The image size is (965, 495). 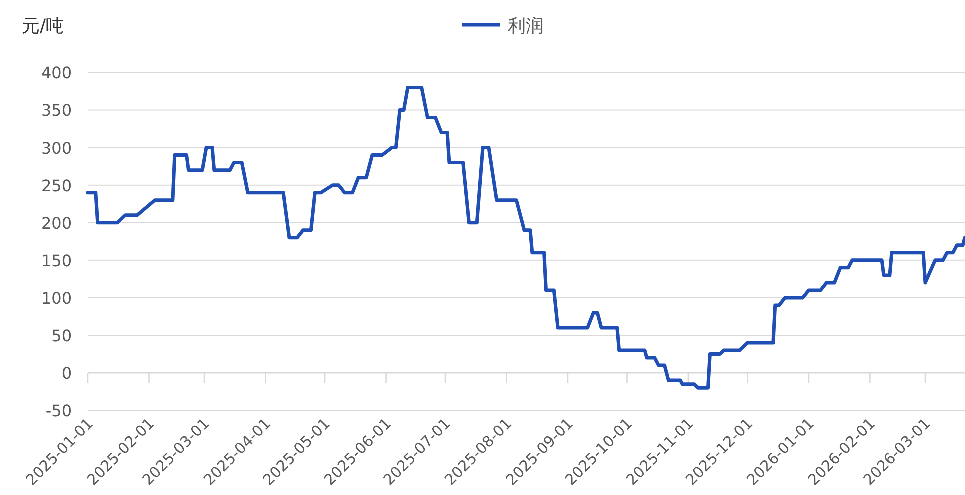 What do you see at coordinates (56, 110) in the screenshot?
I see `y-tick-label: 350` at bounding box center [56, 110].